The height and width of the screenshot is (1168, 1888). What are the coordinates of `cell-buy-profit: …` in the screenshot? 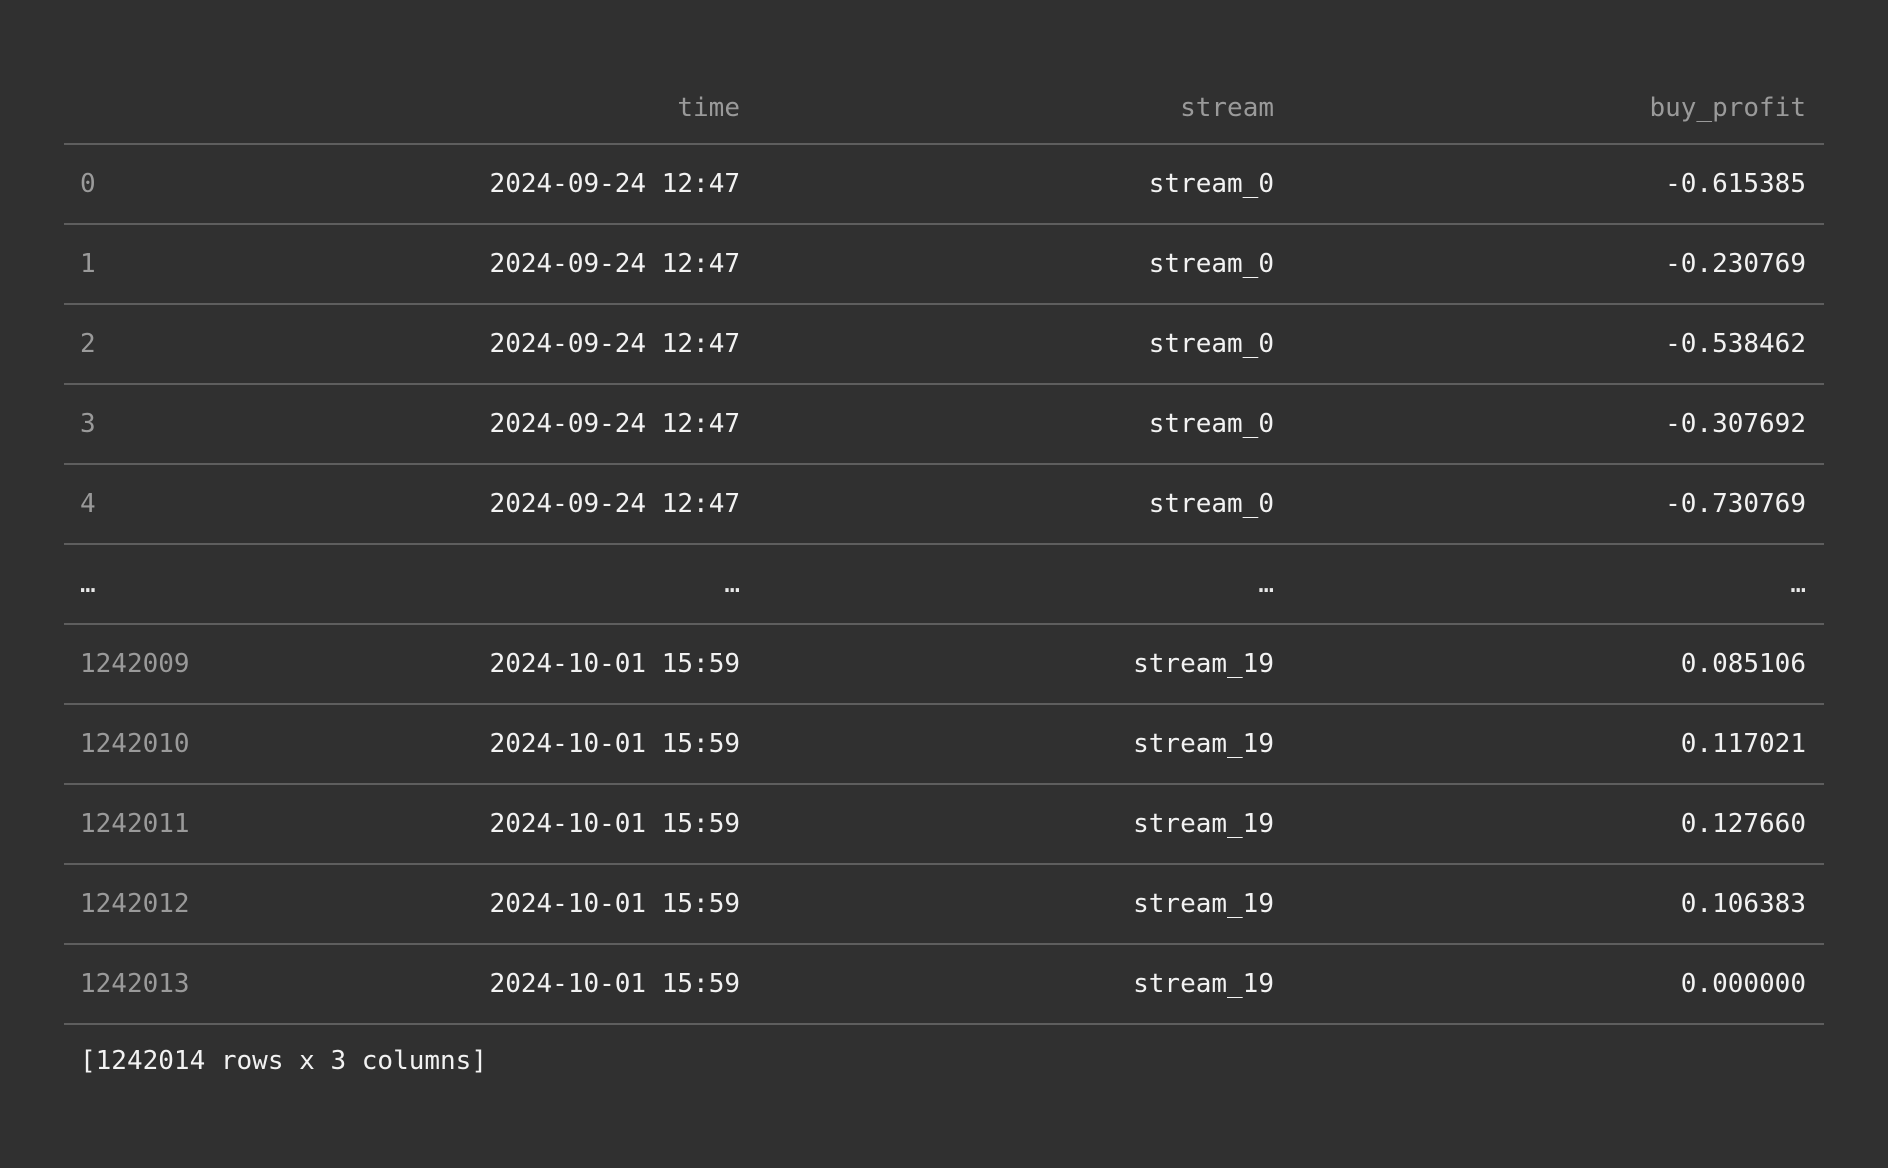 It's located at (1798, 584).